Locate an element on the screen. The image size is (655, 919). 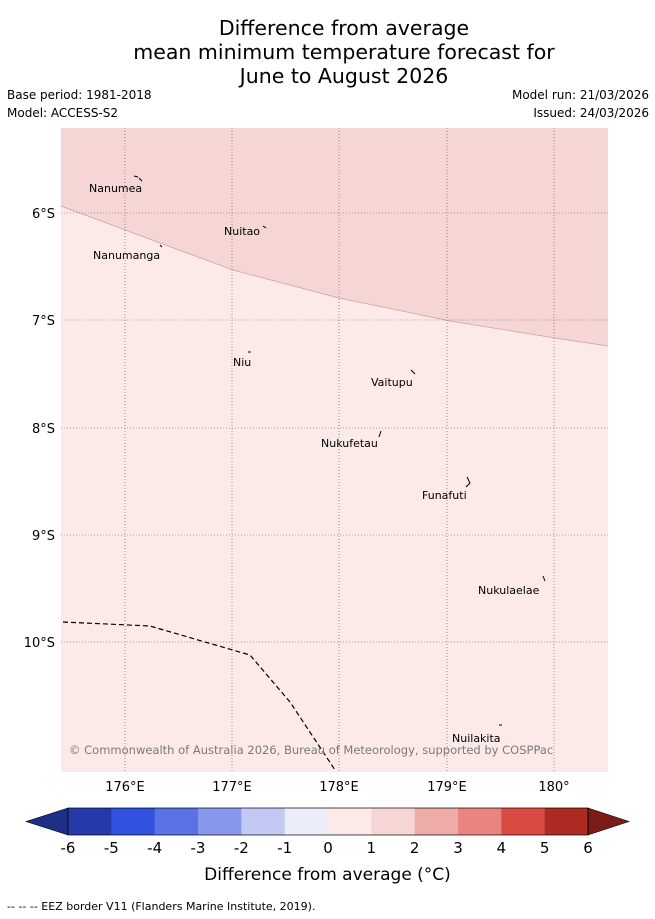
label-nanumanga: Nanumanga is located at coordinates (126, 255).